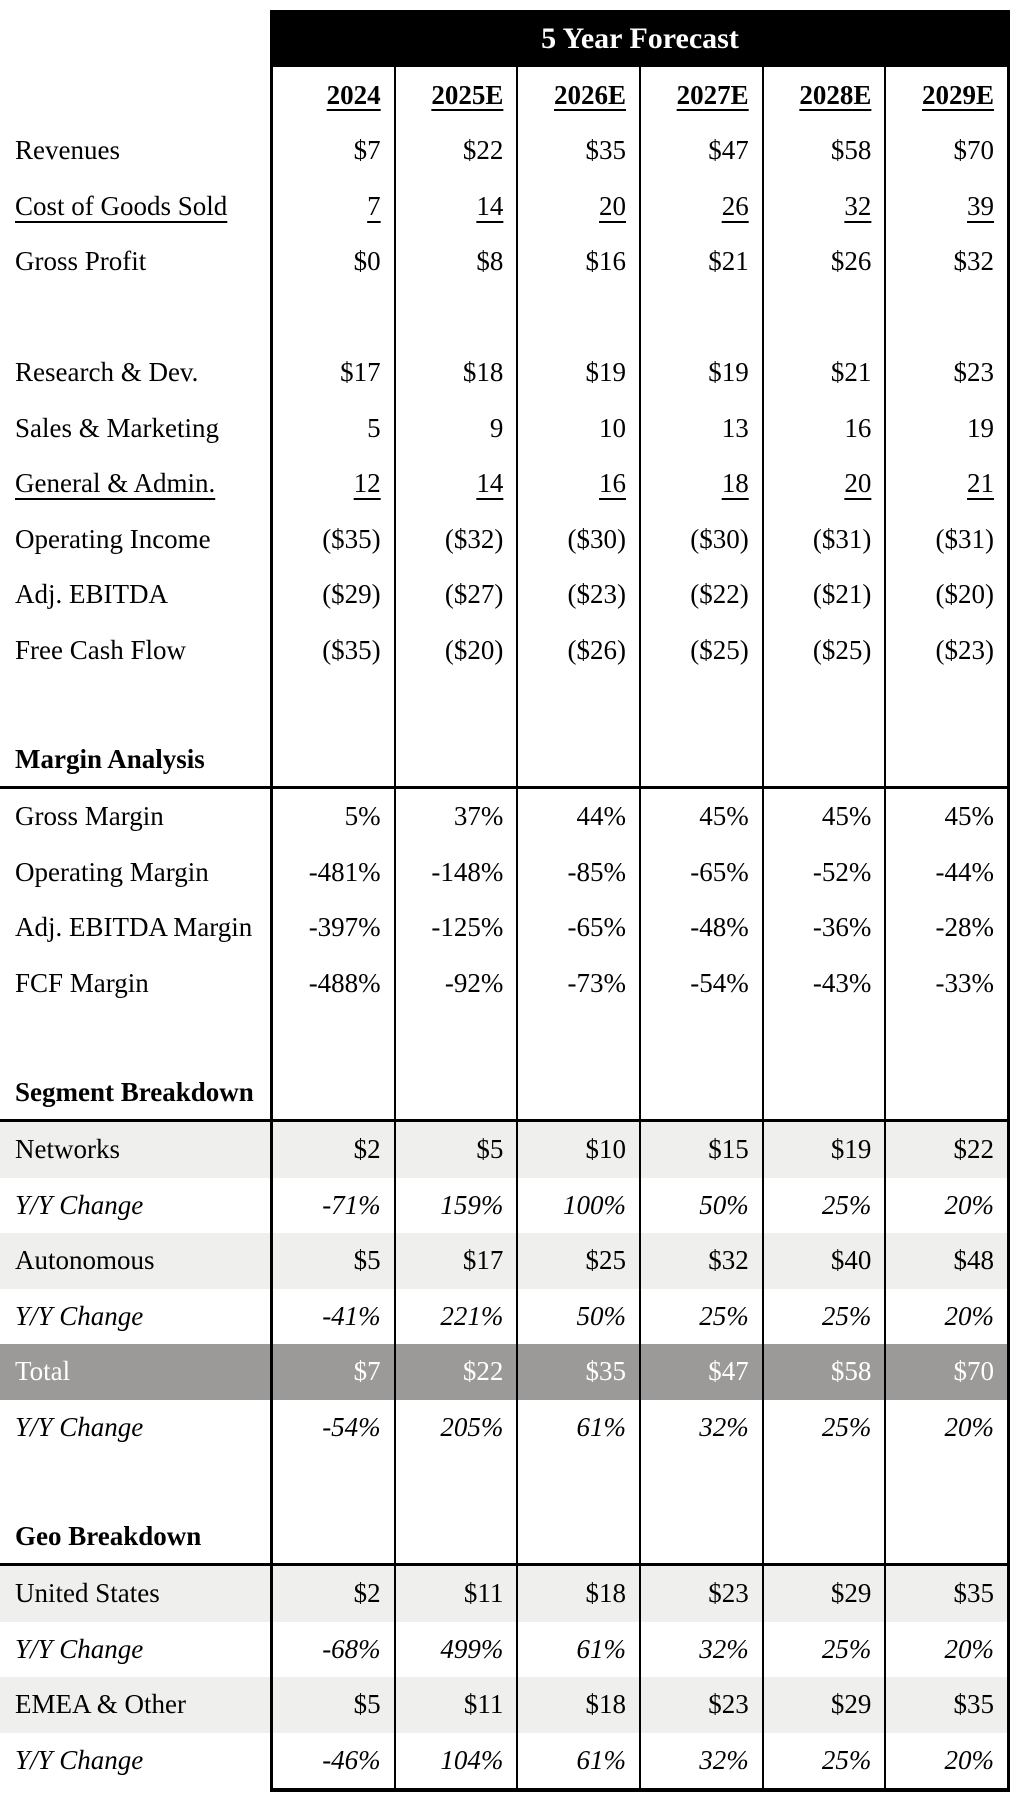  What do you see at coordinates (945, 206) in the screenshot?
I see `value-cell: 39` at bounding box center [945, 206].